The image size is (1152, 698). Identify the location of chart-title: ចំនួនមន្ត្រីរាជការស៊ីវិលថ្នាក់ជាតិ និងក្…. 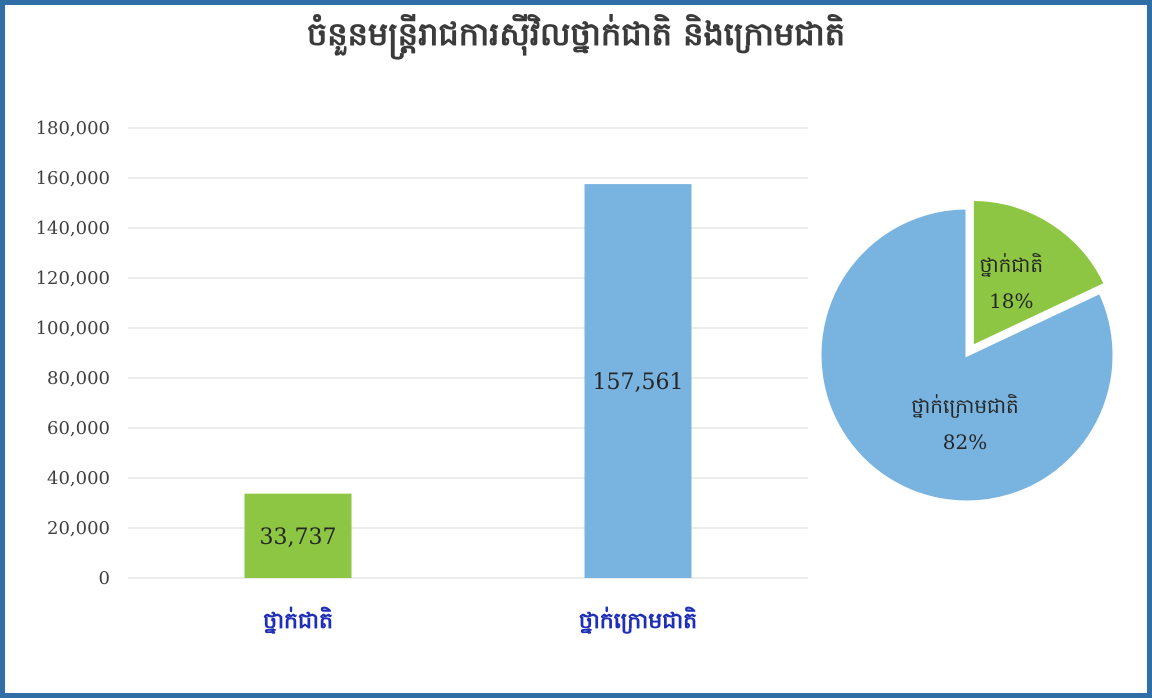
(575, 34).